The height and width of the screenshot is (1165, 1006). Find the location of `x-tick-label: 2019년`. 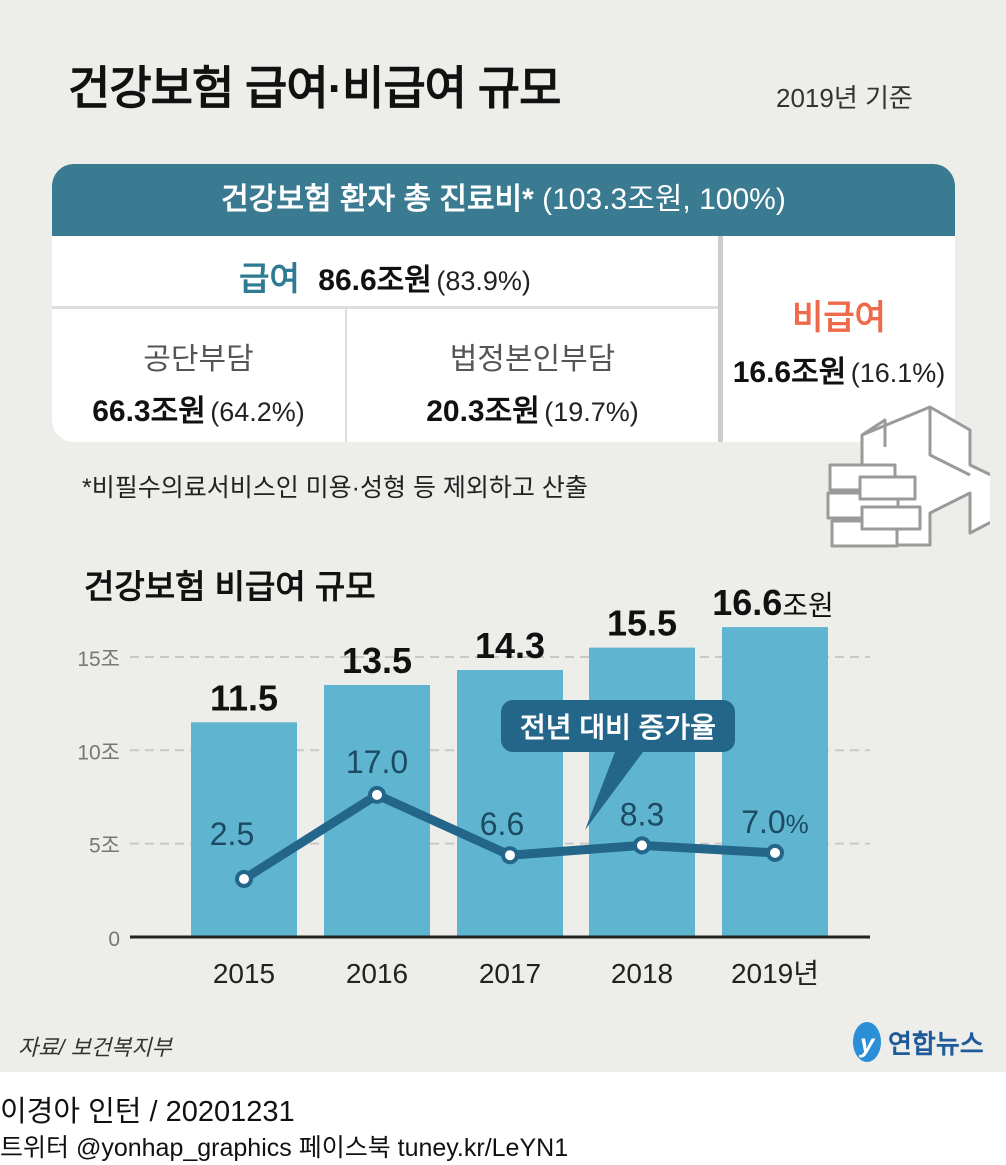

x-tick-label: 2019년 is located at coordinates (775, 973).